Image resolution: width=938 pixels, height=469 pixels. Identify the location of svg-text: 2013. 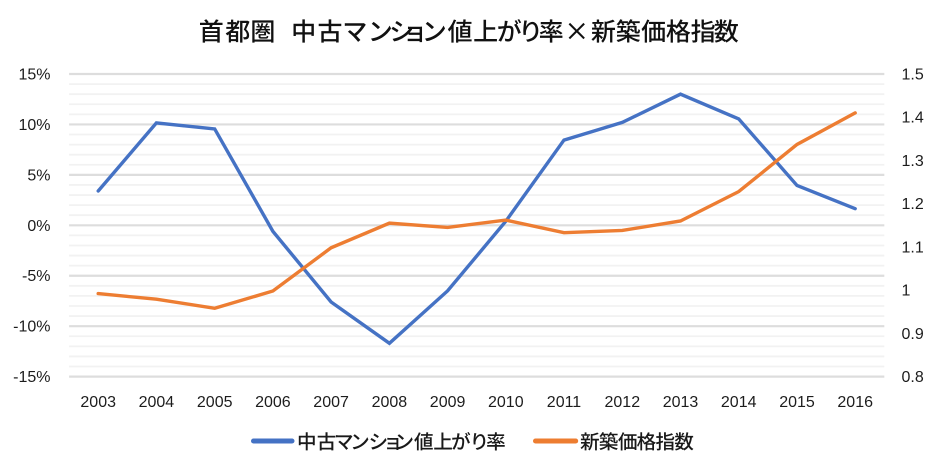
(681, 402).